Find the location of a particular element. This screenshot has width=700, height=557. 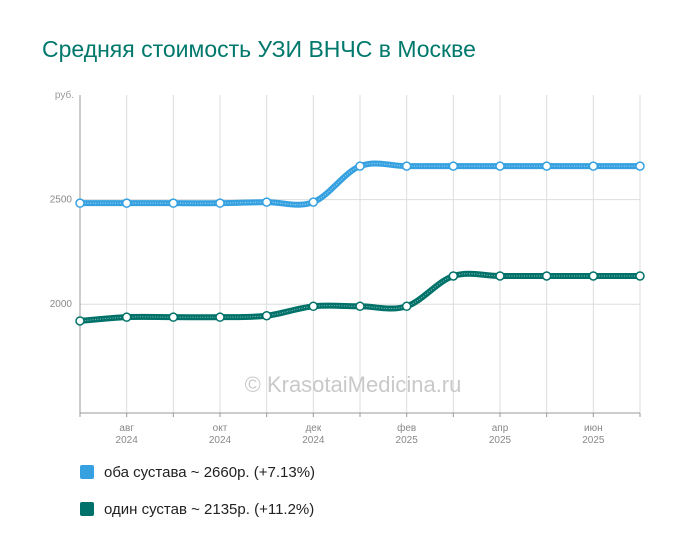

y-axis-unit-label: руб. is located at coordinates (64, 95).